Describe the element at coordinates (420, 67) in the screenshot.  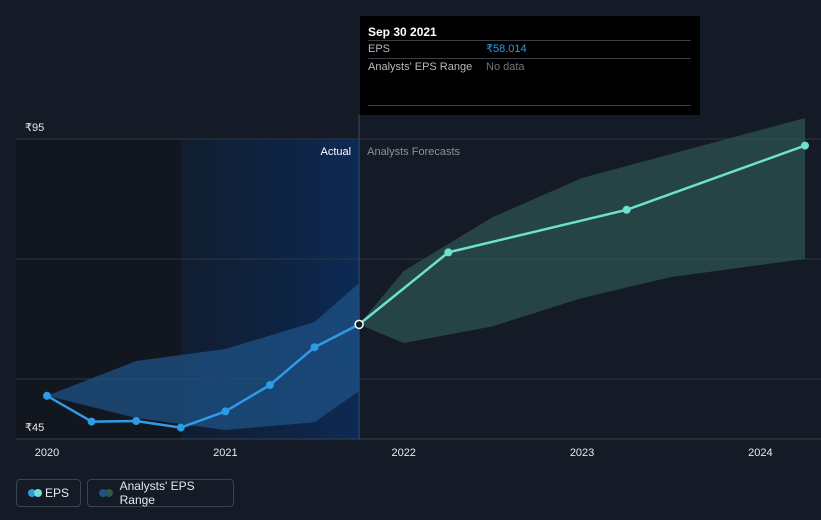
I see `tooltip-range-label: Analysts' EPS Range` at that location.